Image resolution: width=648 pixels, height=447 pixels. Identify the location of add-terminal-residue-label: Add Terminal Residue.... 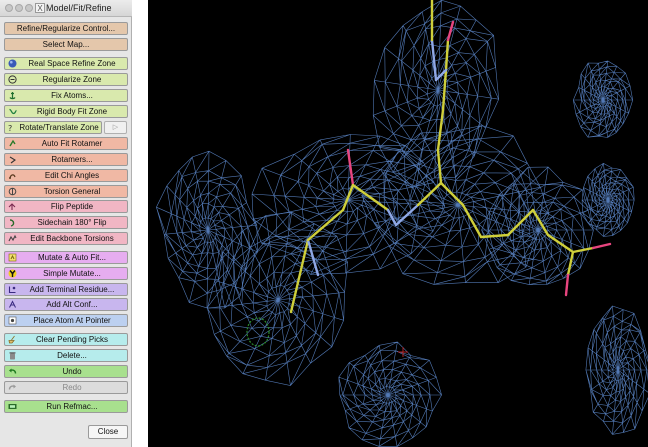
(72, 289).